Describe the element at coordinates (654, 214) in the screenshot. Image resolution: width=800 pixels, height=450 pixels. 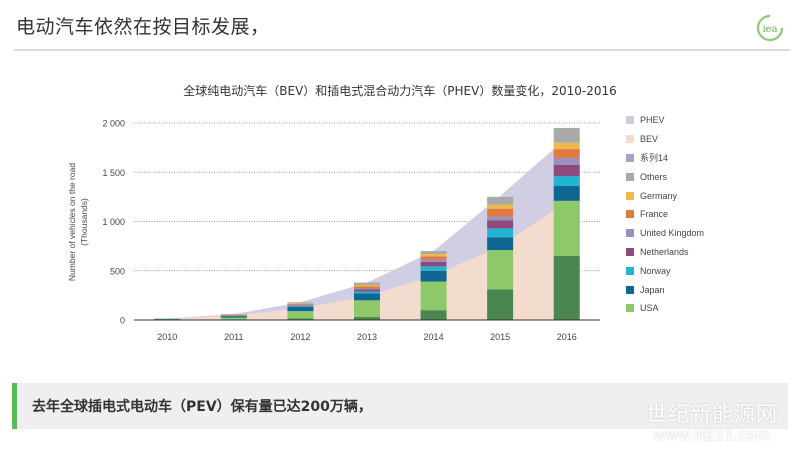
I see `legend-label: France` at that location.